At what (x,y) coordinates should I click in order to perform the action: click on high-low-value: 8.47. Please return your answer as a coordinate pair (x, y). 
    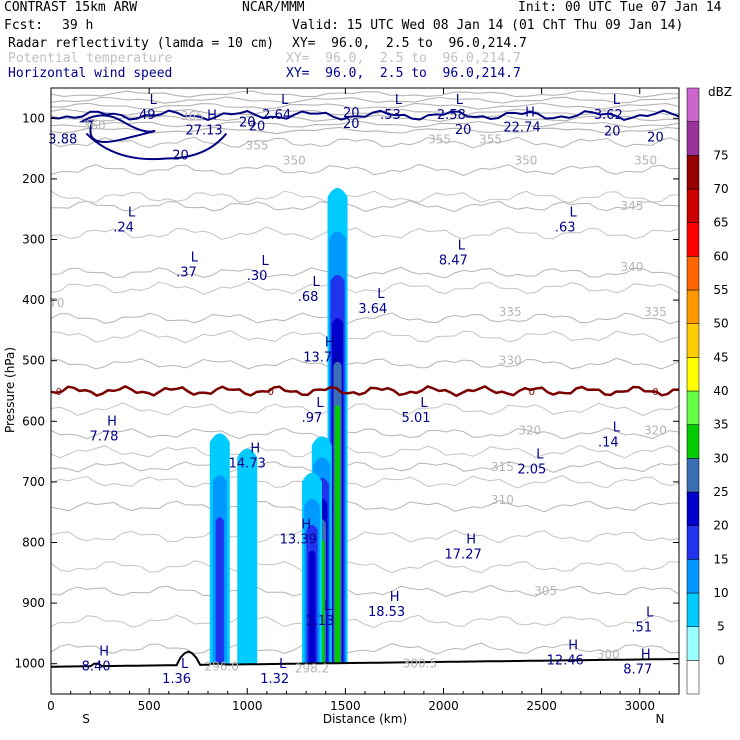
    Looking at the image, I should click on (453, 261).